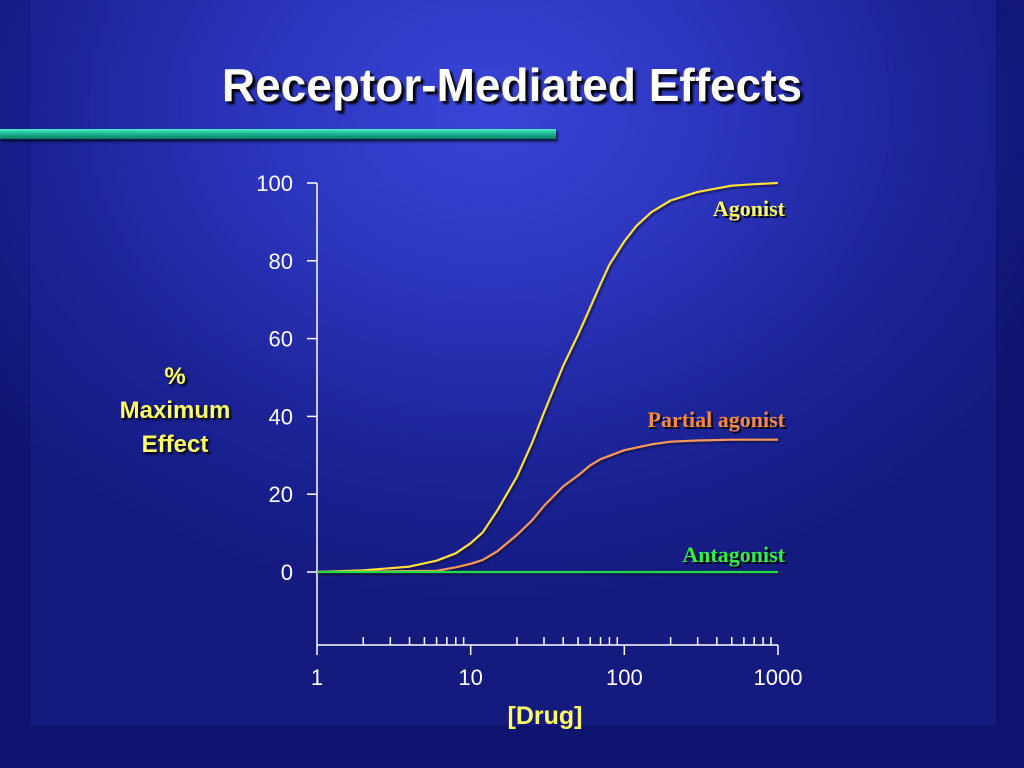 Image resolution: width=1024 pixels, height=768 pixels. I want to click on agonist-label-shadow: Agonist, so click(751, 210).